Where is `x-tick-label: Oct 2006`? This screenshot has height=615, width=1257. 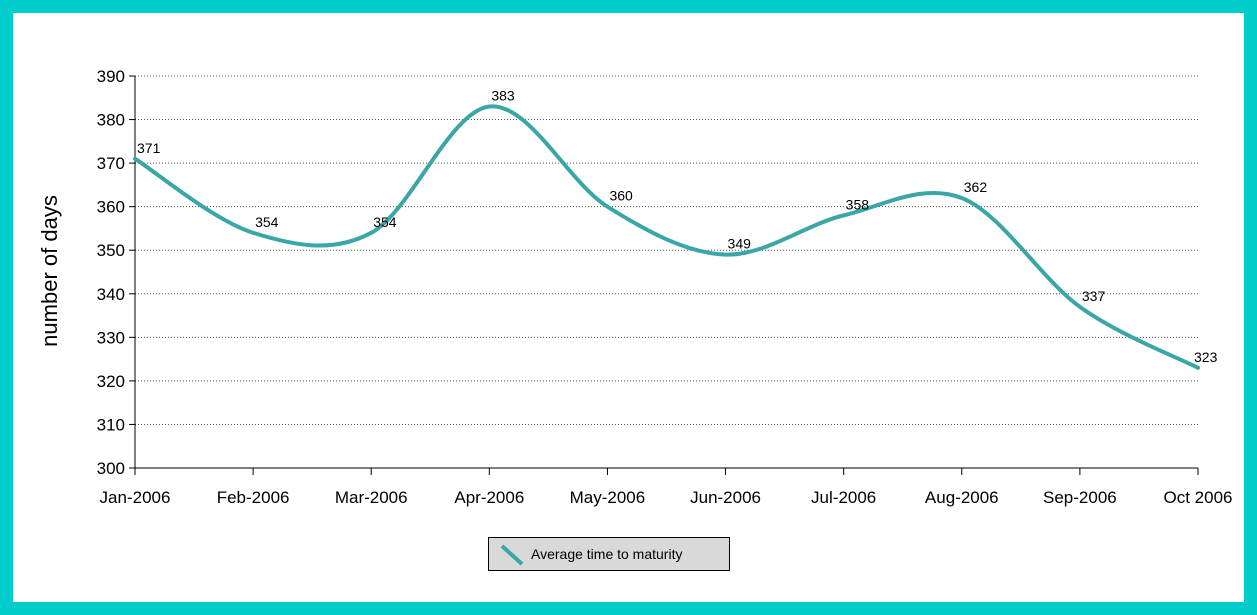
x-tick-label: Oct 2006 is located at coordinates (1198, 497).